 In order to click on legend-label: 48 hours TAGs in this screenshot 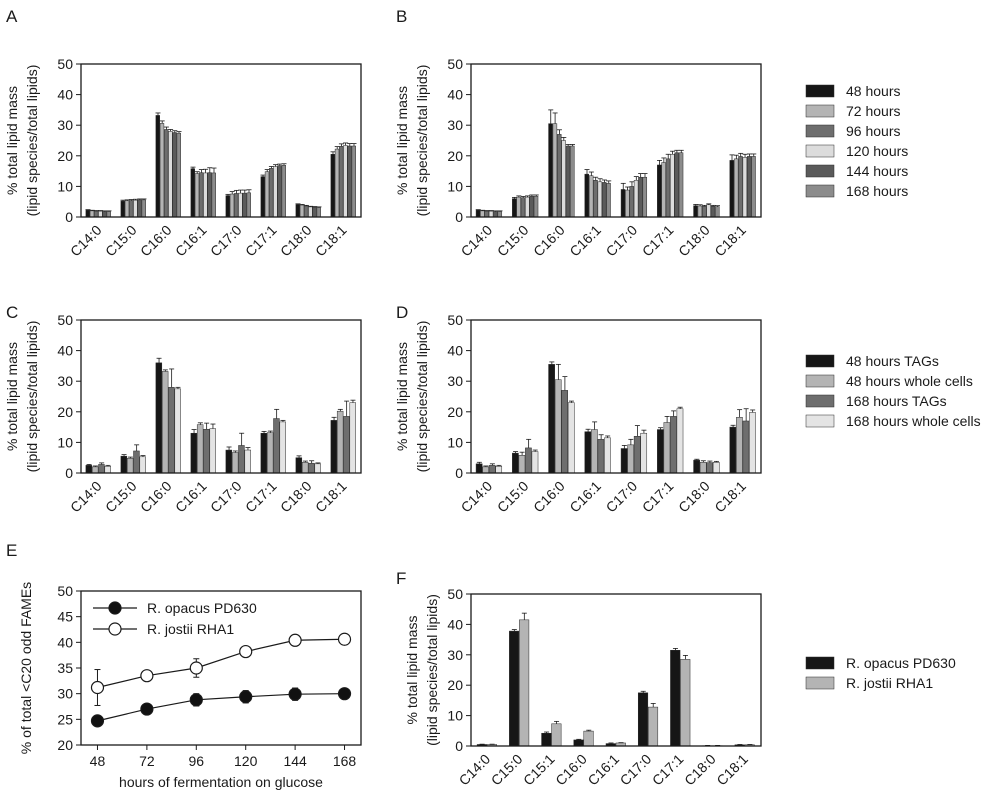, I will do `click(892, 361)`.